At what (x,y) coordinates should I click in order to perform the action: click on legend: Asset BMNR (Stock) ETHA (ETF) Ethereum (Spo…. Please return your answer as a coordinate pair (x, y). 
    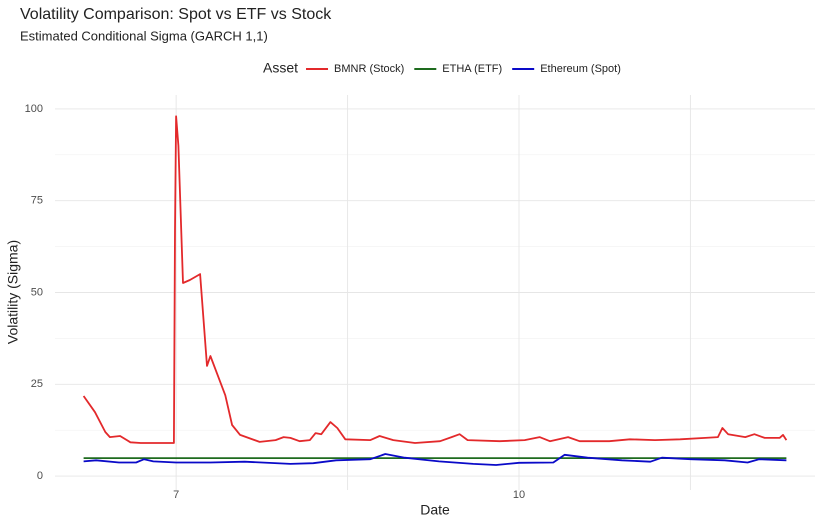
    Looking at the image, I should click on (442, 68).